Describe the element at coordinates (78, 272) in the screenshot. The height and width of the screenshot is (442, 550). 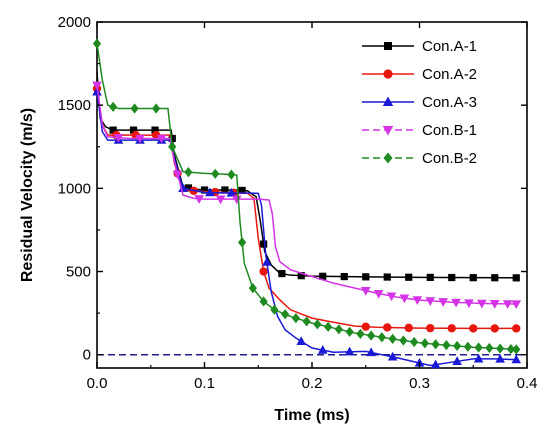
I see `y-tick-label: 500` at that location.